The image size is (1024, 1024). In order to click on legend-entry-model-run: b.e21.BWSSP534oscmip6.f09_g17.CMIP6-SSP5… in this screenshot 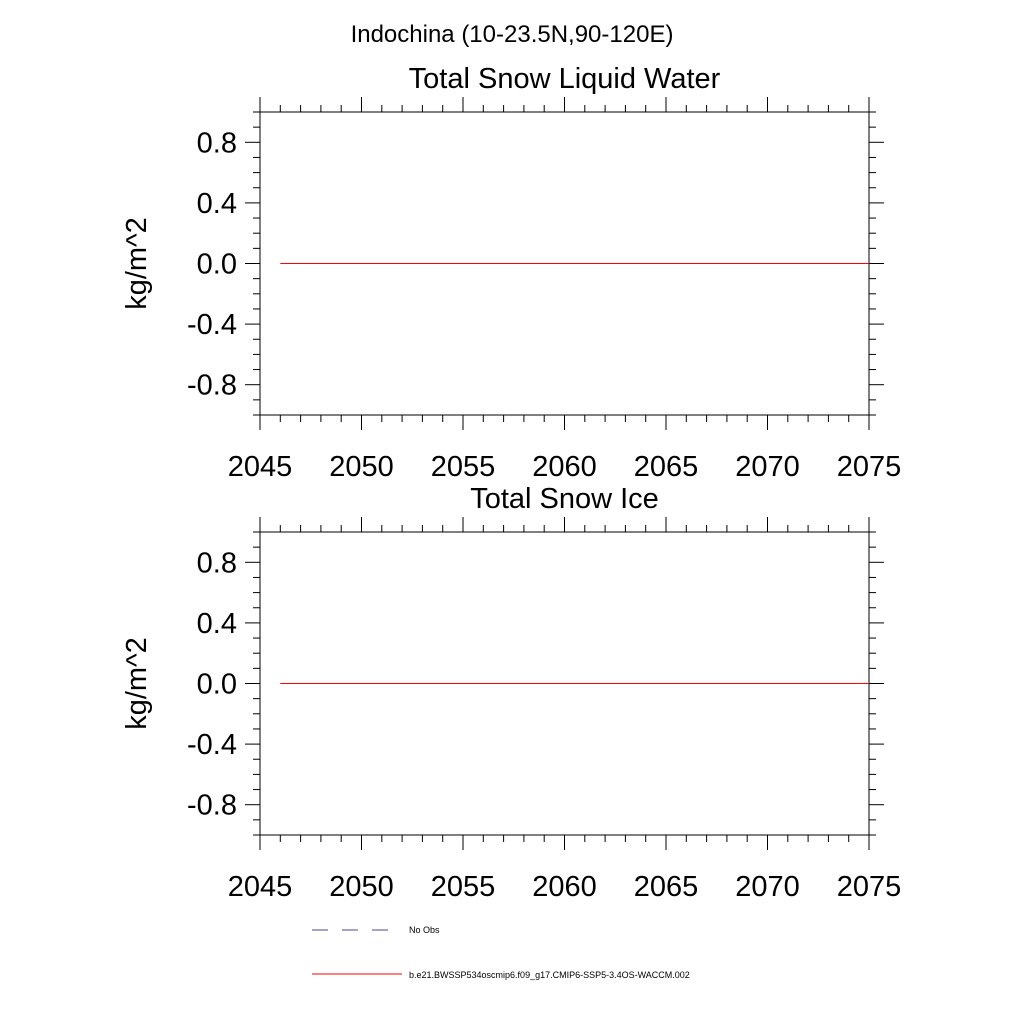, I will do `click(501, 975)`.